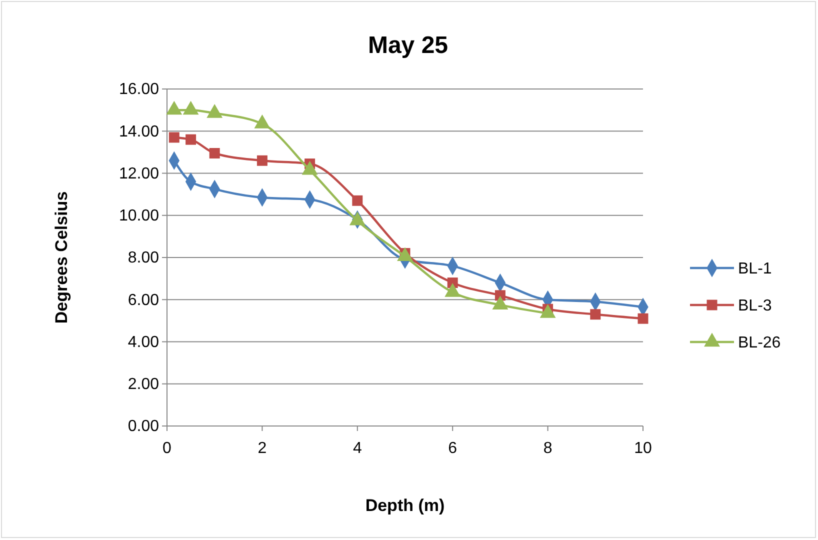  Describe the element at coordinates (144, 258) in the screenshot. I see `y-tick-label: 8.00` at that location.